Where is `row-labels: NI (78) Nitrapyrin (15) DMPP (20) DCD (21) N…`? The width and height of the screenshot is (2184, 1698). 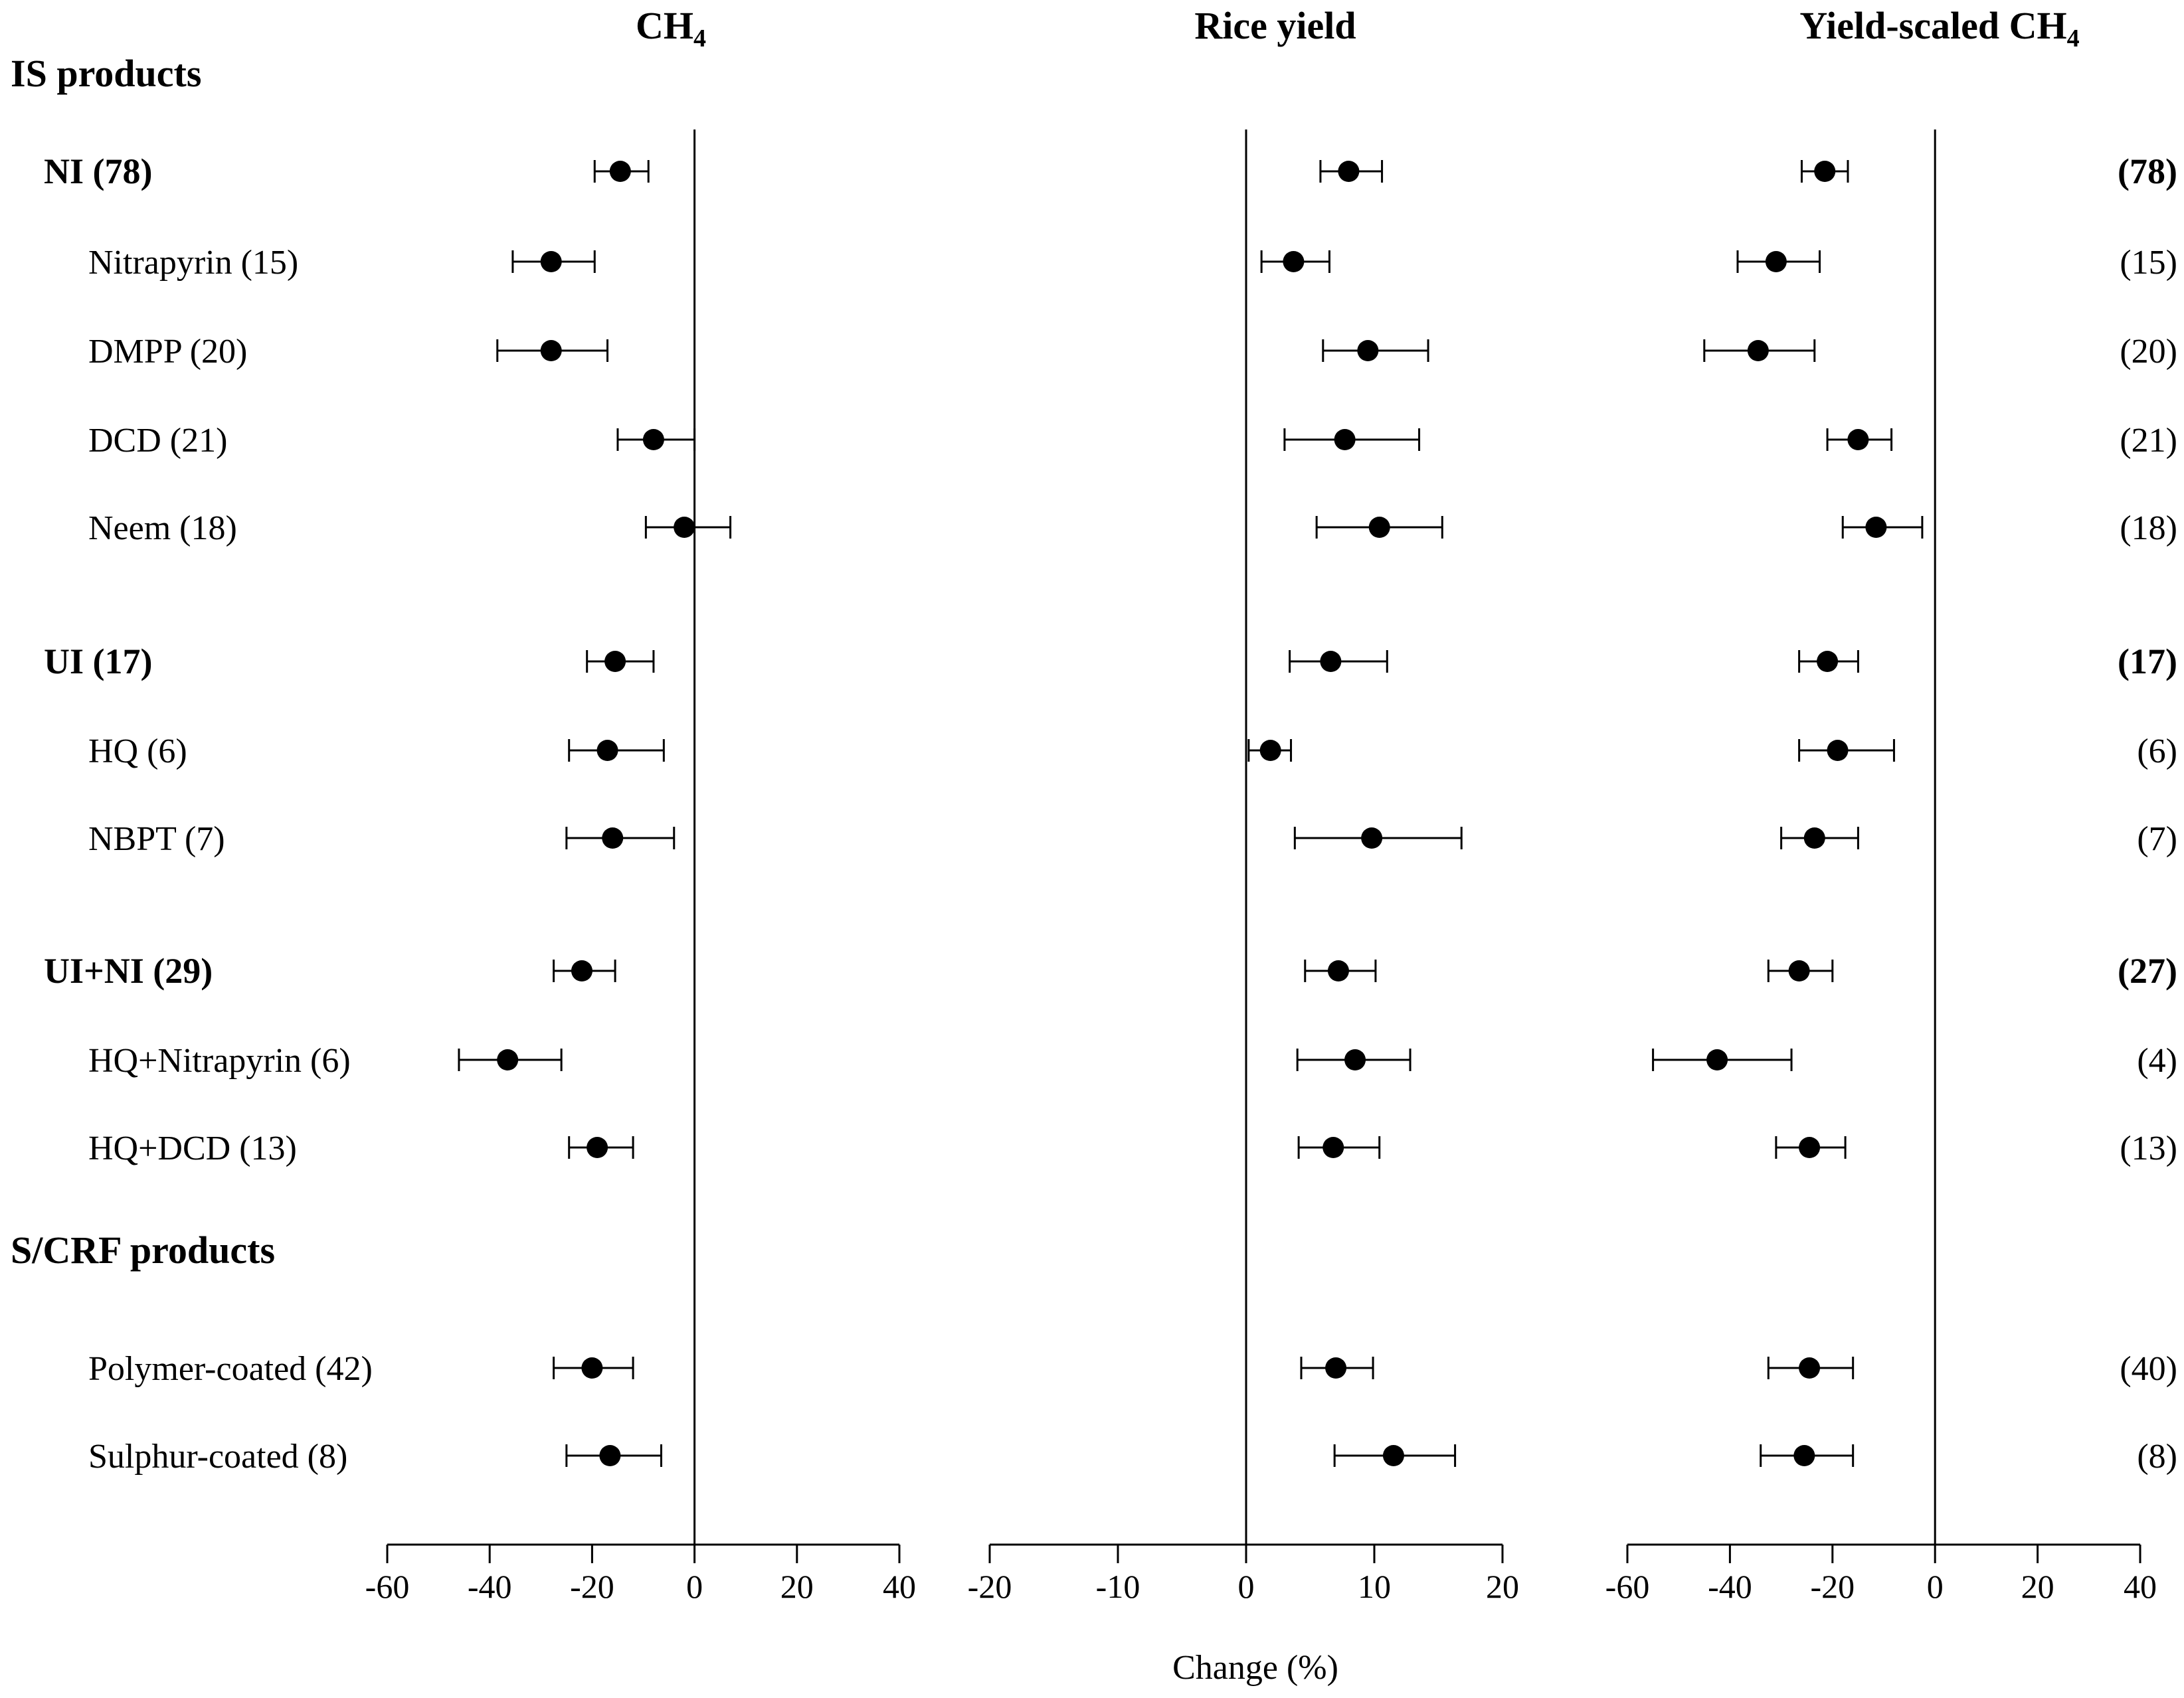
row-labels: NI (78) Nitrapyrin (15) DMPP (20) DCD (21) N… is located at coordinates (208, 813).